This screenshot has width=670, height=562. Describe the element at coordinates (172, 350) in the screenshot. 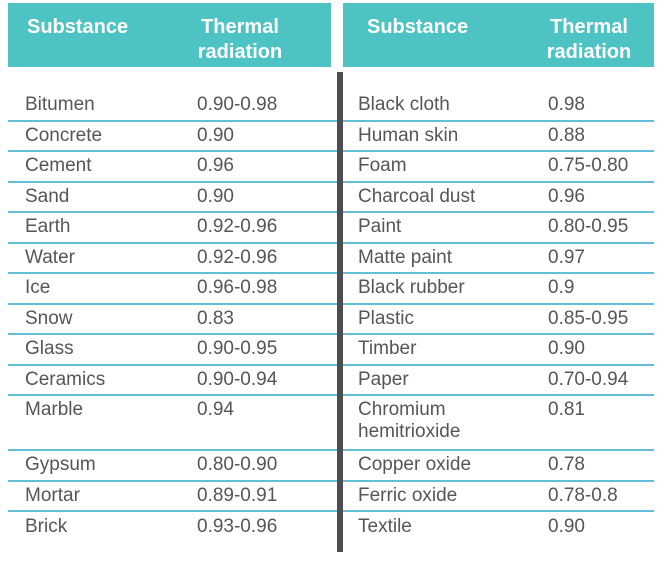

I see `table-row: Glass 0.90-0.95` at that location.